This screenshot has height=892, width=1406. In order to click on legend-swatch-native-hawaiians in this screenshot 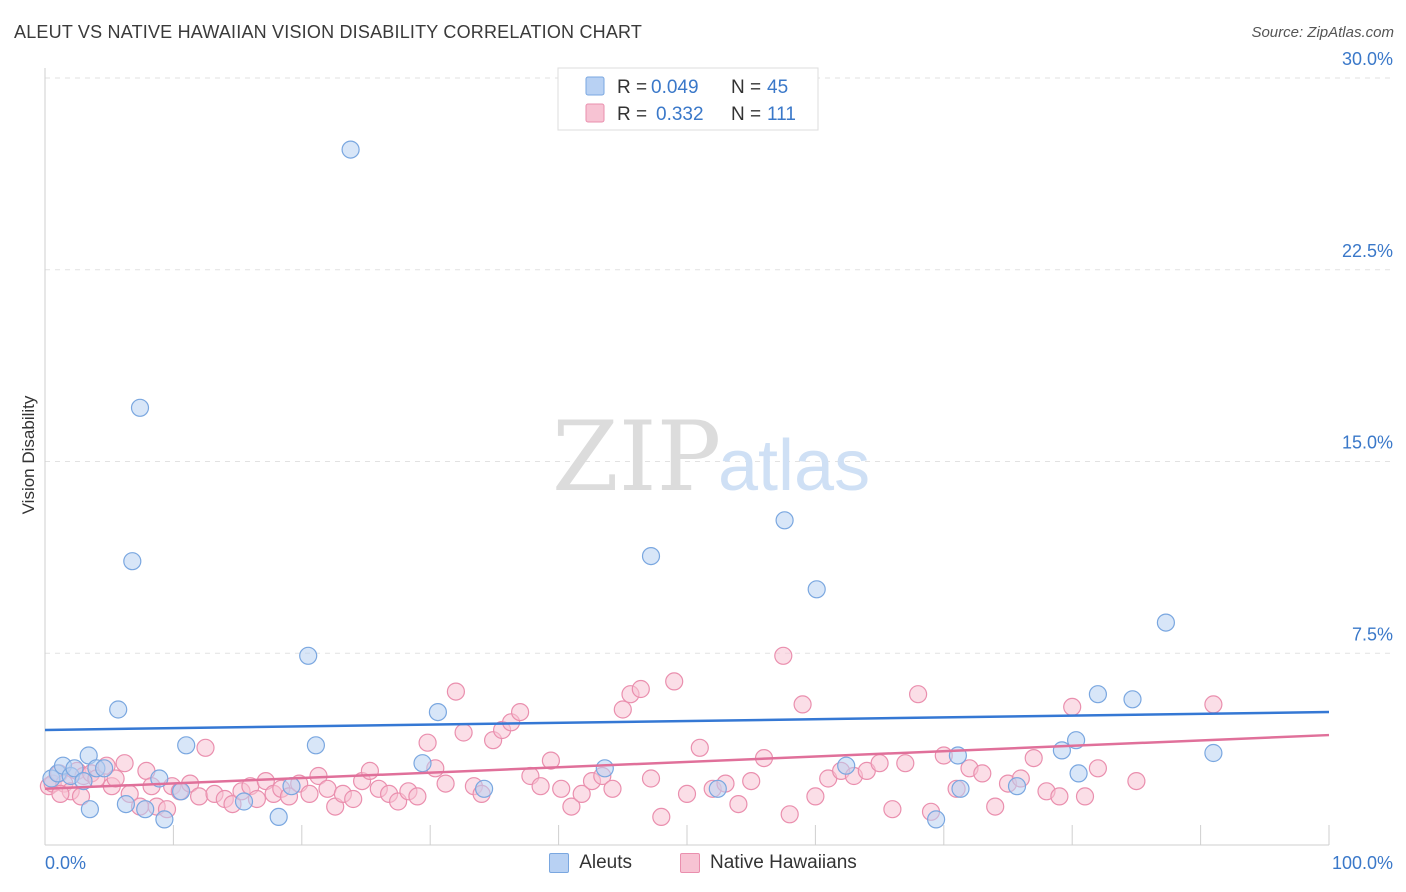, I will do `click(690, 863)`.